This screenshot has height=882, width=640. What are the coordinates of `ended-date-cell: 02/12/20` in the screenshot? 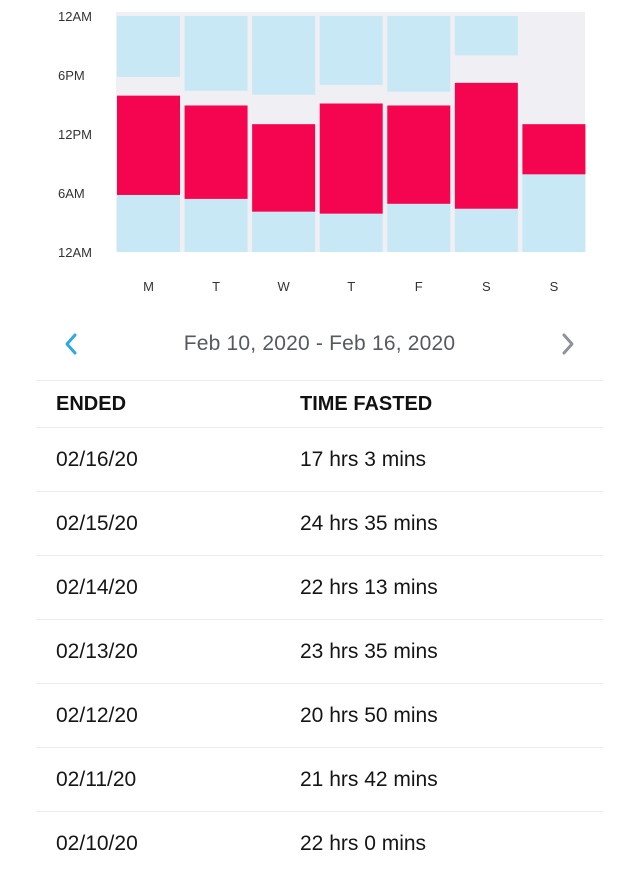 It's located at (97, 715).